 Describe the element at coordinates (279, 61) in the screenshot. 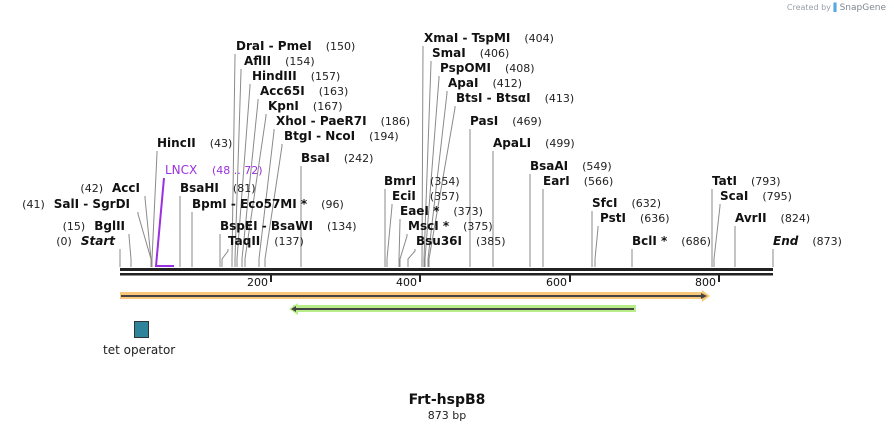

I see `restriction-site: AflII (154)` at that location.